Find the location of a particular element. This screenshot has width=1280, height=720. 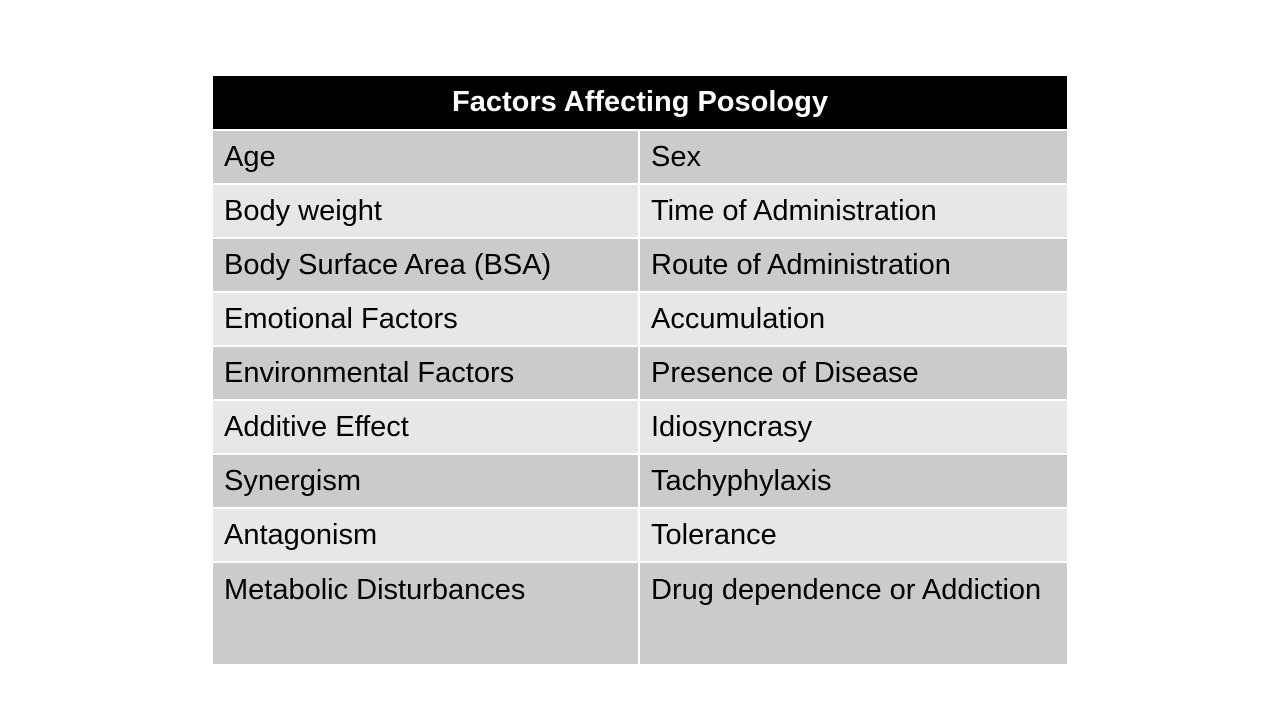

table-row: Emotional Factors Accumulation is located at coordinates (640, 319).